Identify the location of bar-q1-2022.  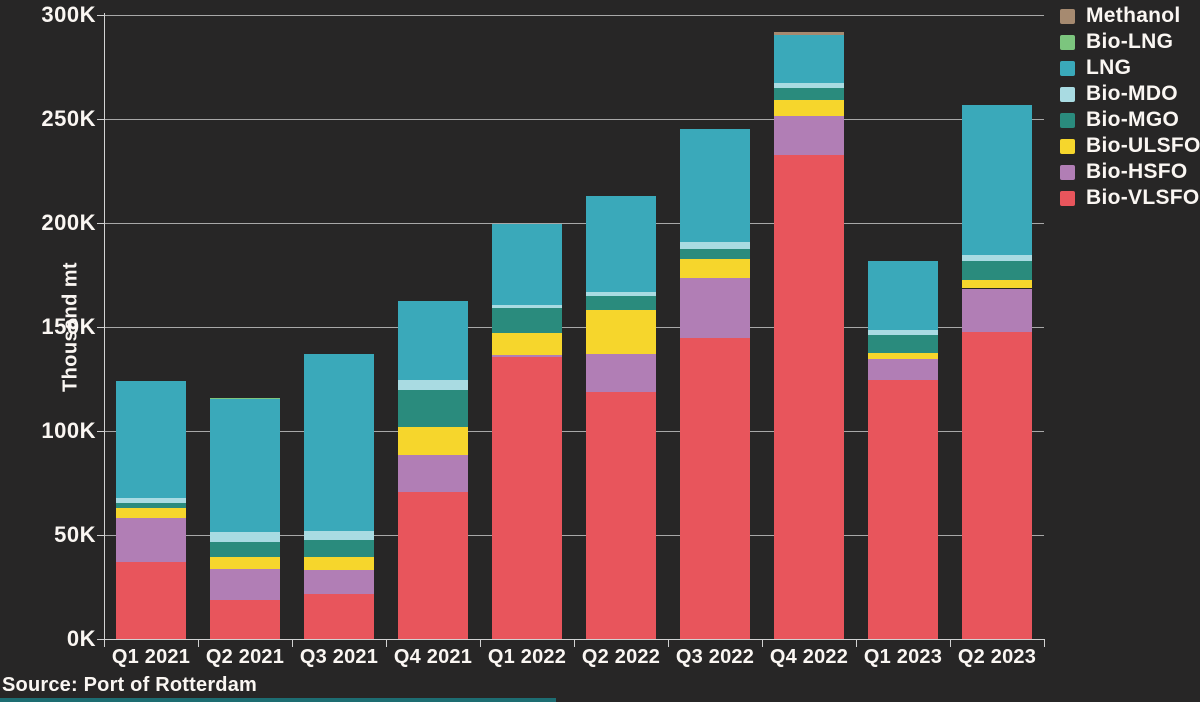
(527, 432).